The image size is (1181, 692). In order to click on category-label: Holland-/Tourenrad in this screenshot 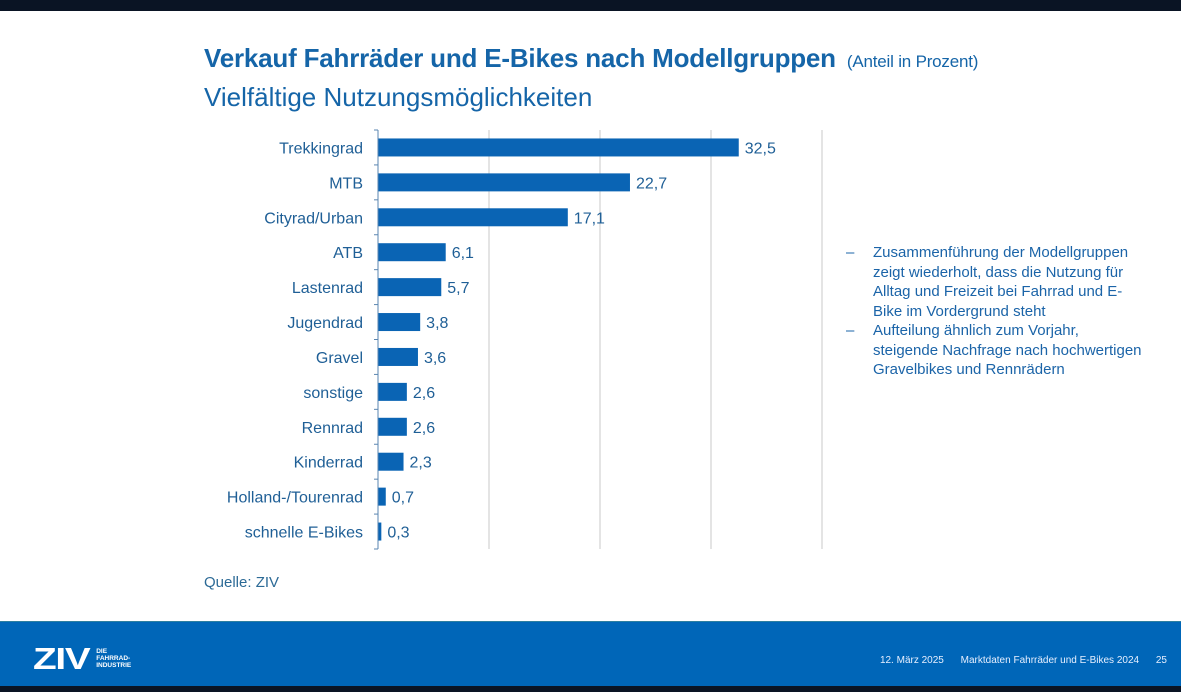, I will do `click(295, 498)`.